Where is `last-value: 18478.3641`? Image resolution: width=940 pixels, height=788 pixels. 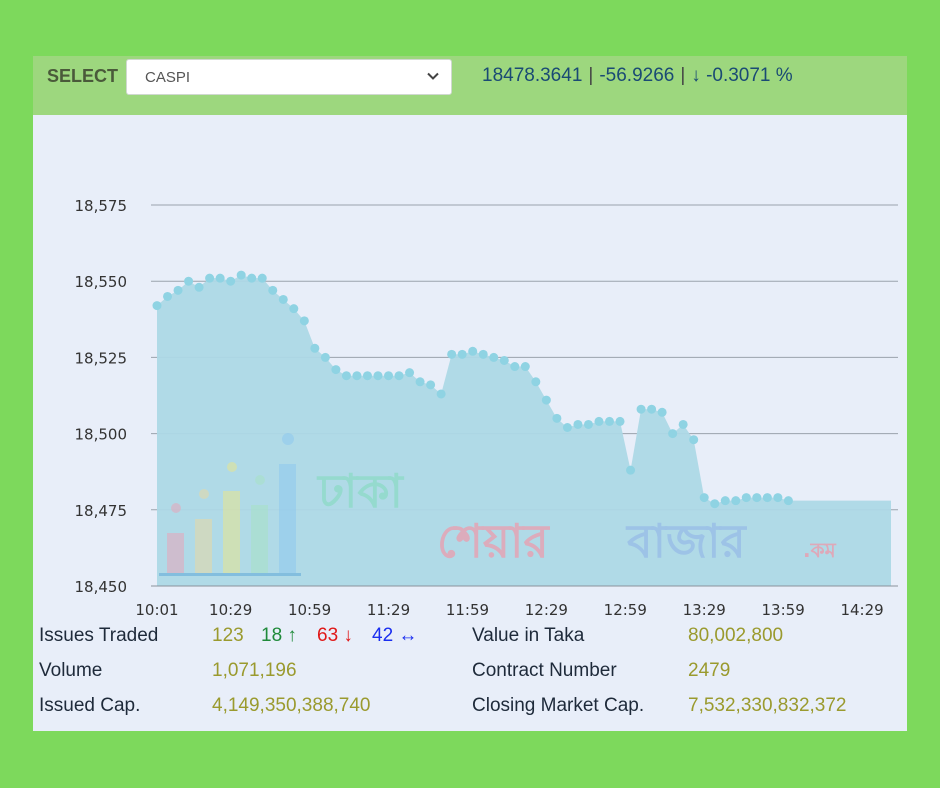
last-value: 18478.3641 is located at coordinates (532, 75).